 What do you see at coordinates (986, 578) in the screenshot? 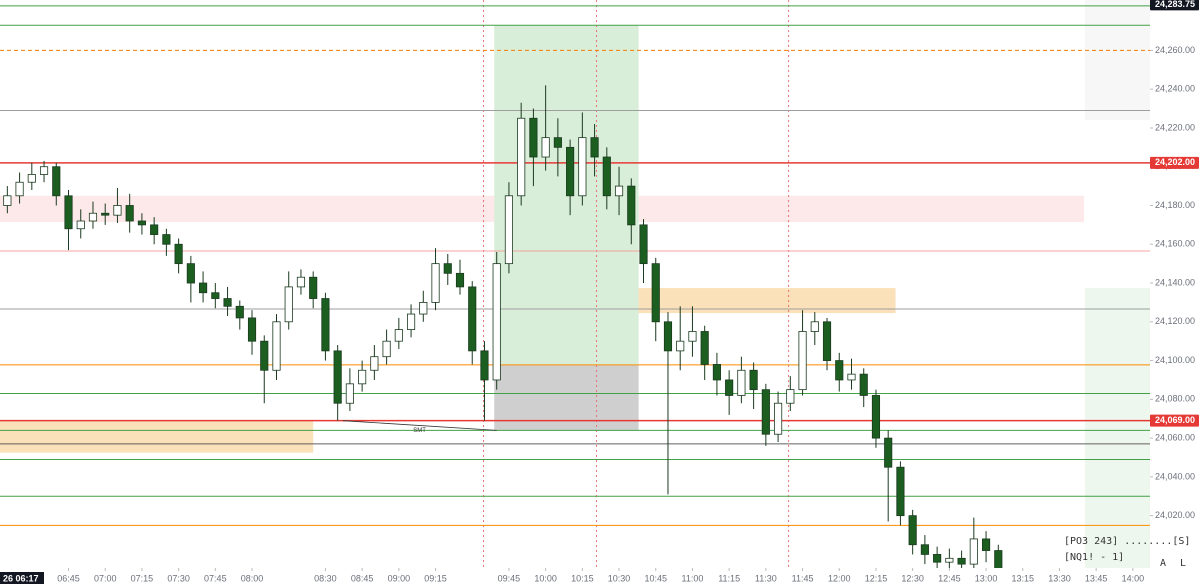
I see `x-tick-label: 13:00` at bounding box center [986, 578].